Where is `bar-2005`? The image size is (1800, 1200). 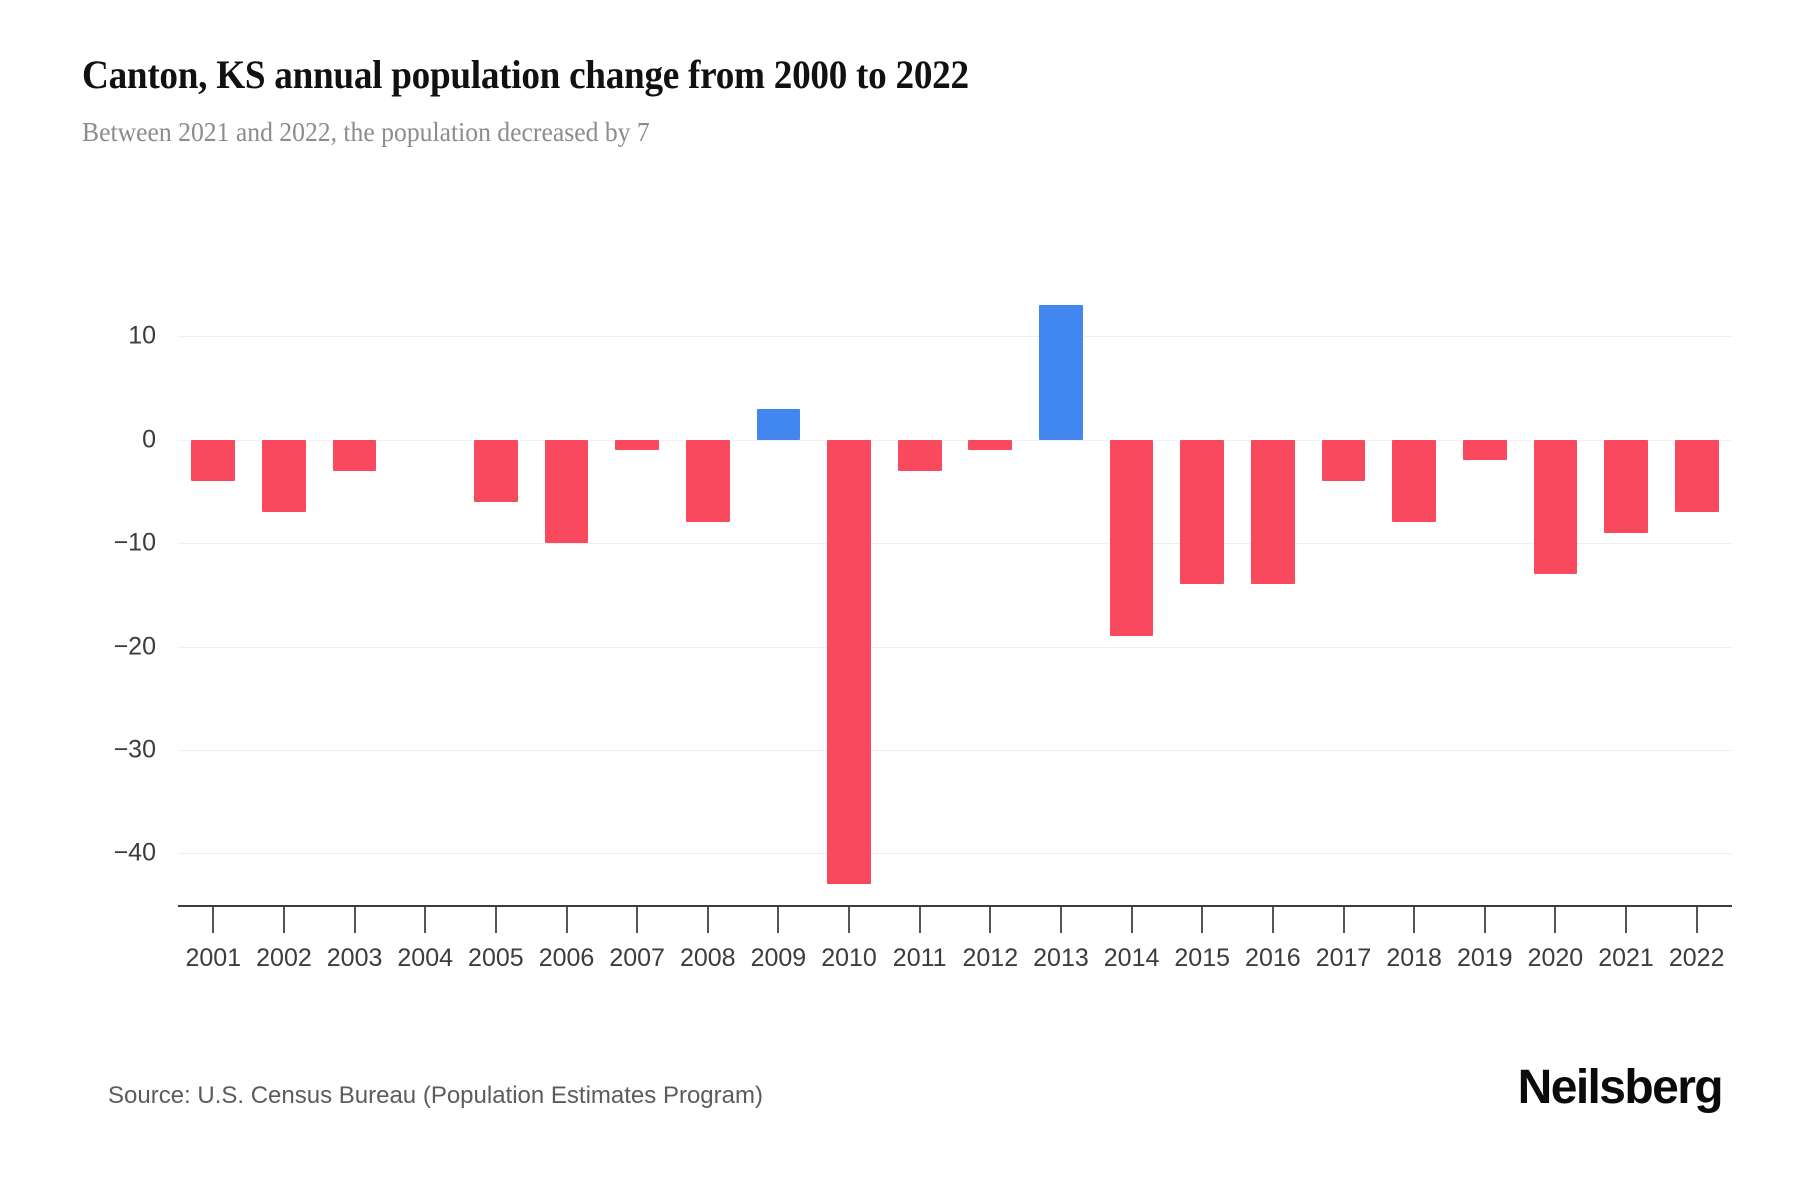 bar-2005 is located at coordinates (495, 470).